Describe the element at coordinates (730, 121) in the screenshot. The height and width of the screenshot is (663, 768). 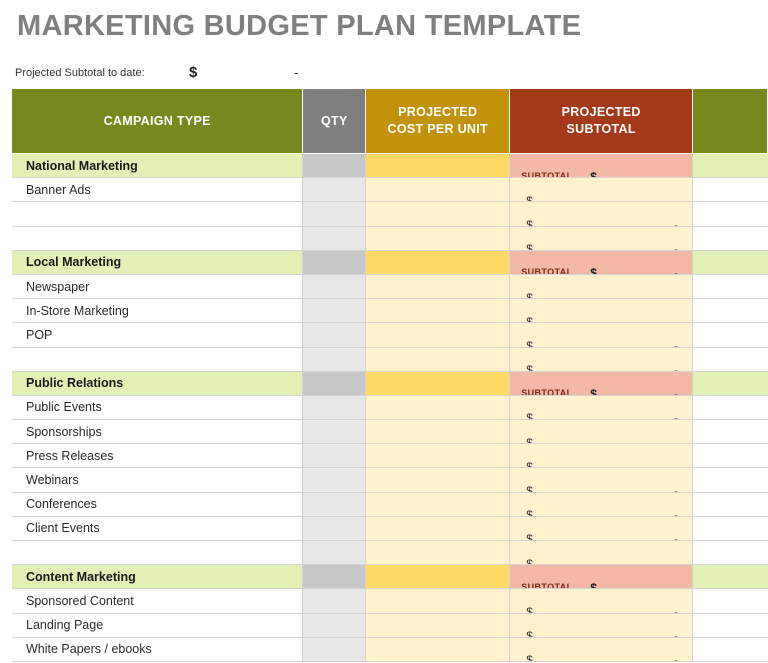
I see `column-header-extra` at that location.